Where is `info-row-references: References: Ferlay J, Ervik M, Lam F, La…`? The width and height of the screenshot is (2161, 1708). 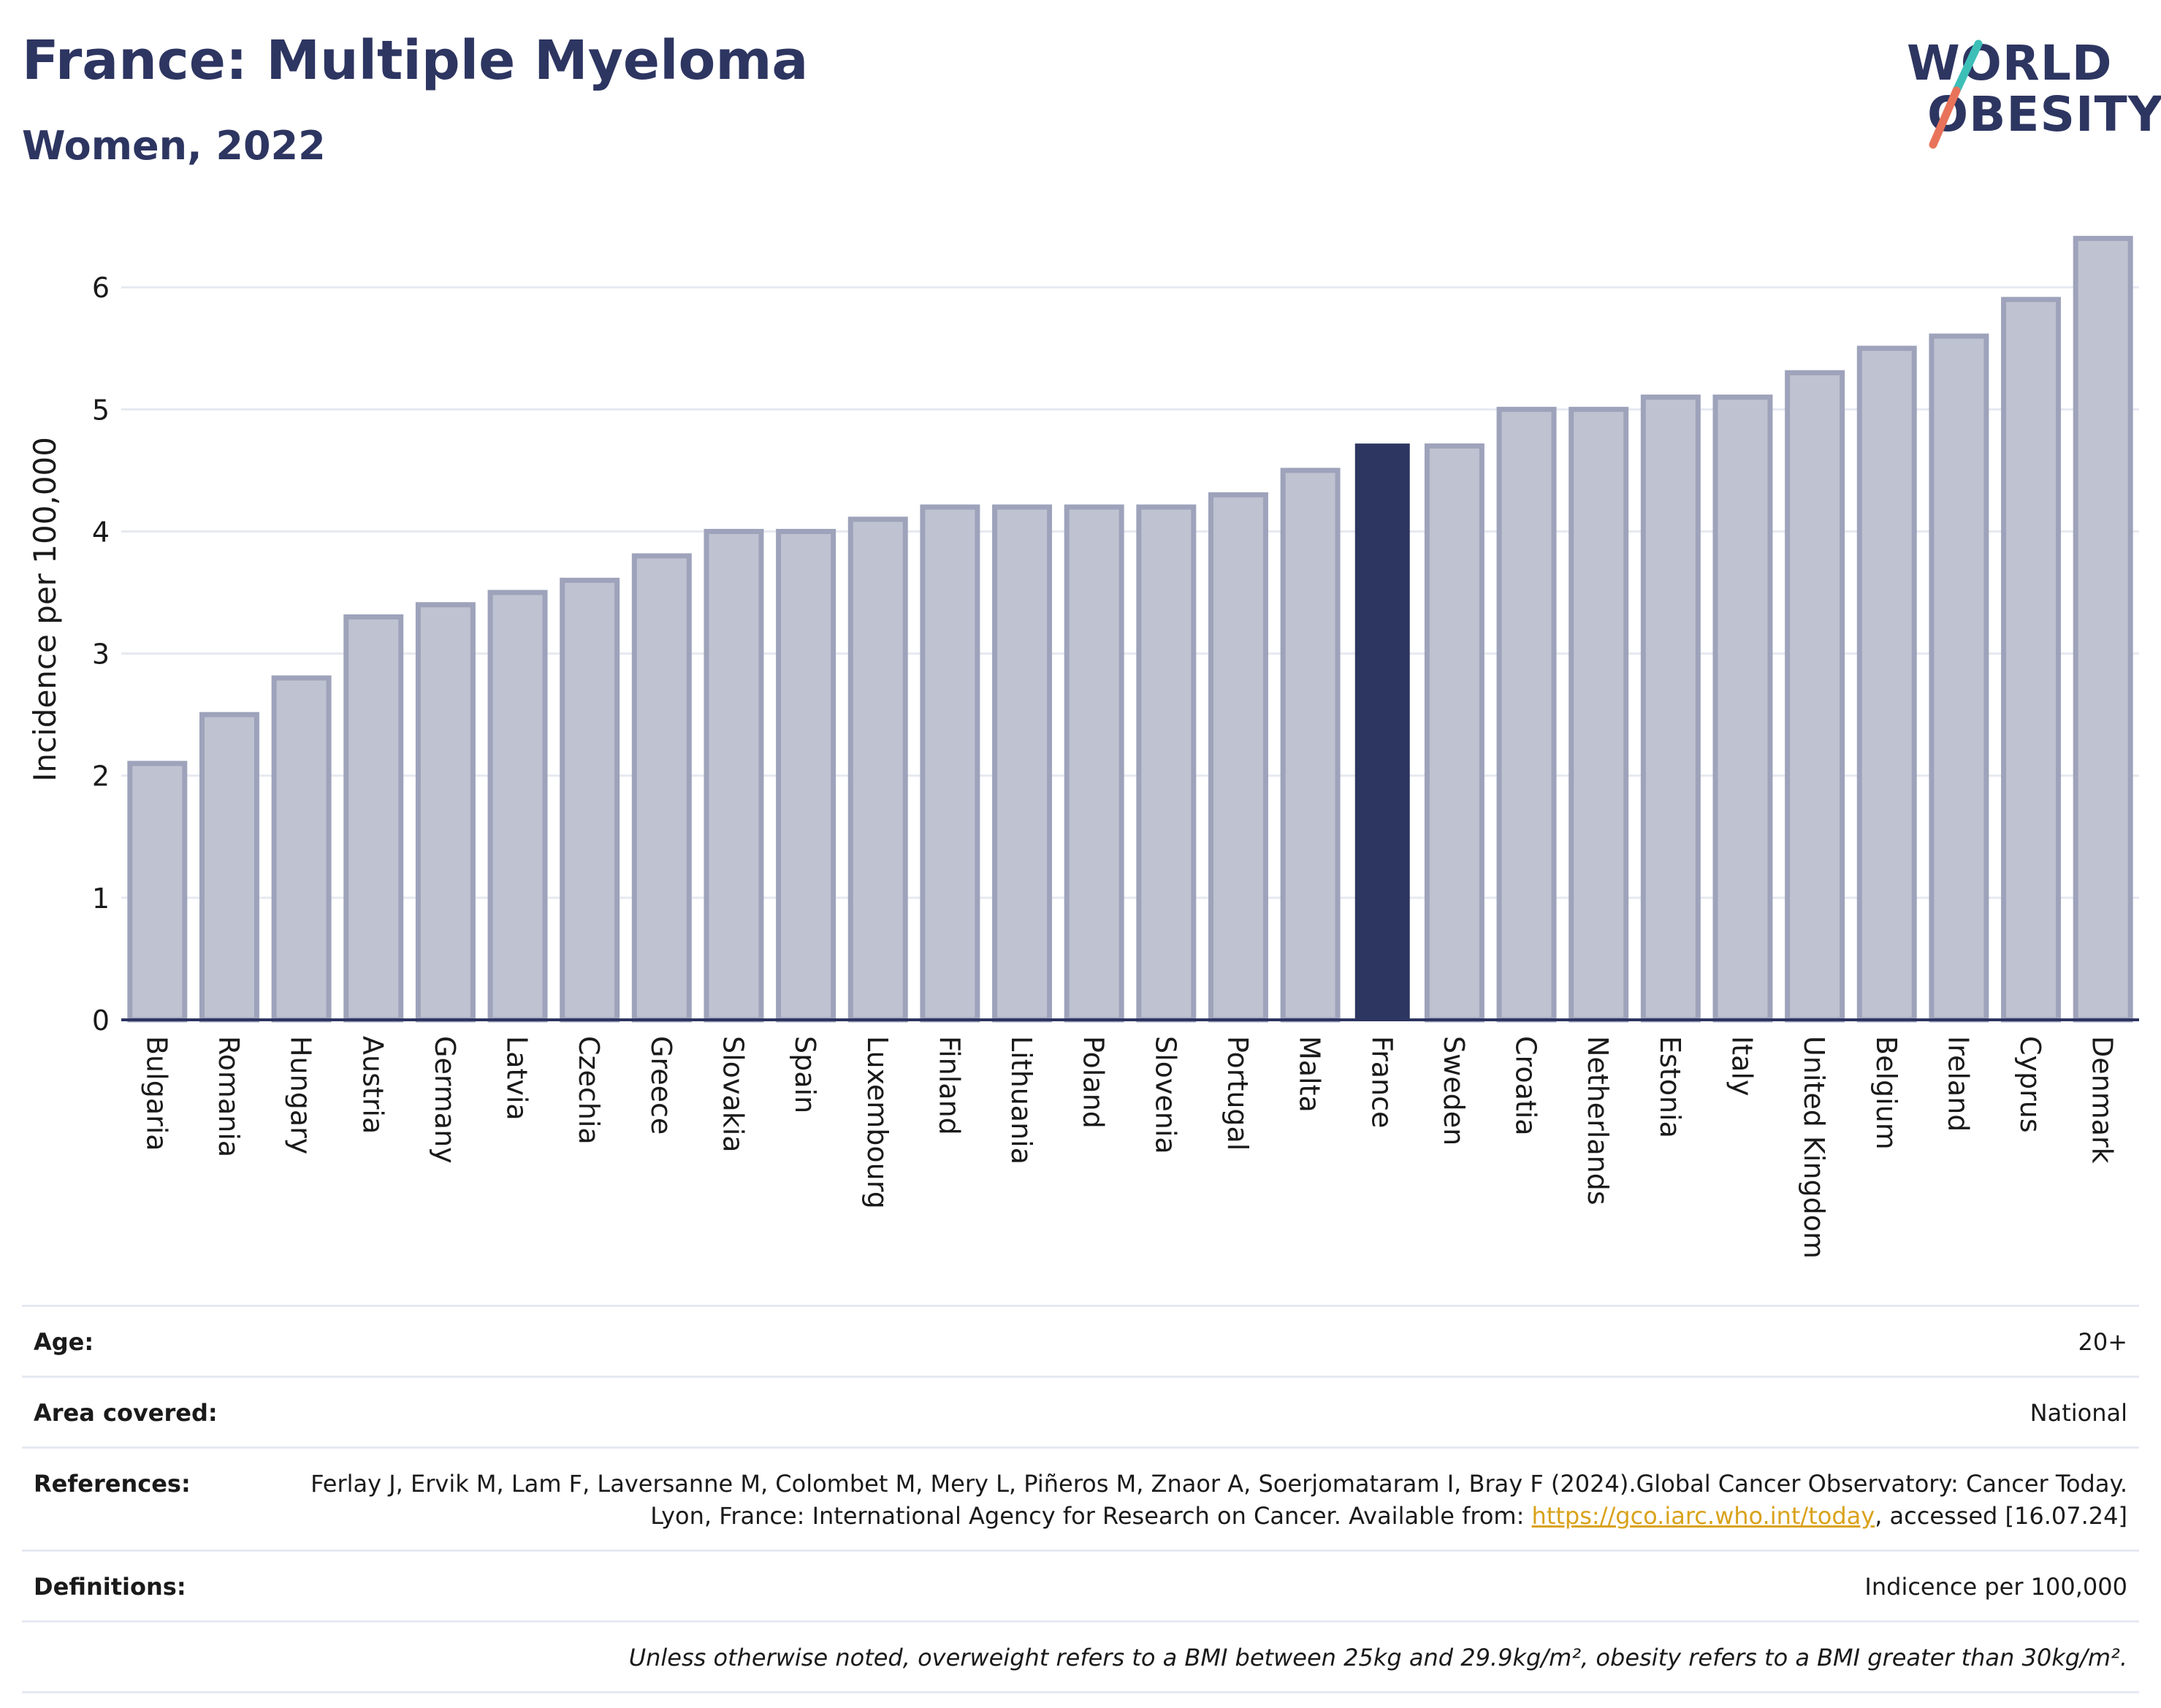 info-row-references: References: Ferlay J, Ervik M, Lam F, La… is located at coordinates (1080, 1497).